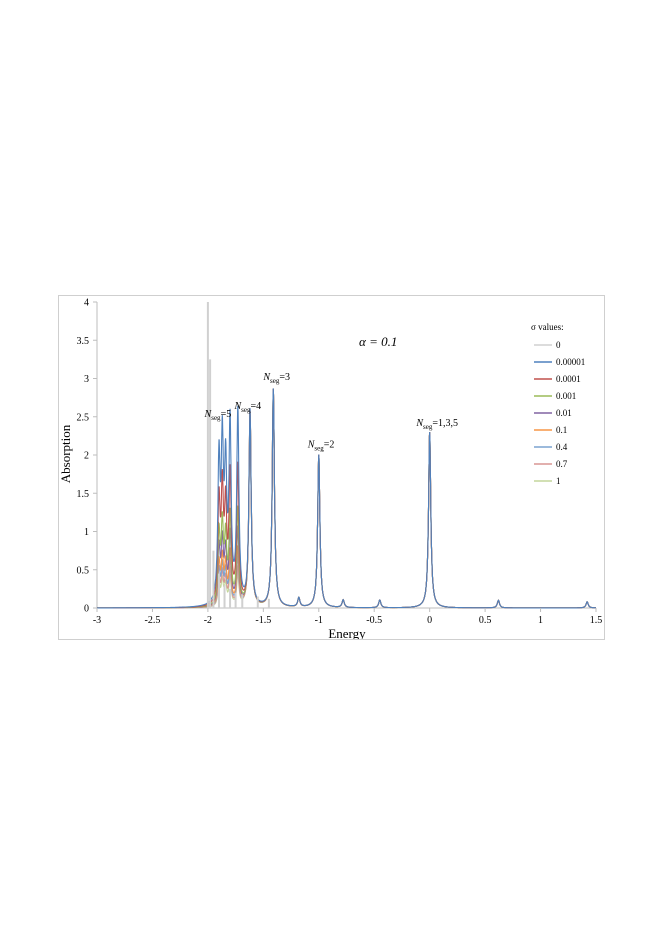  What do you see at coordinates (256, 406) in the screenshot?
I see `annotation-suffix: =4` at bounding box center [256, 406].